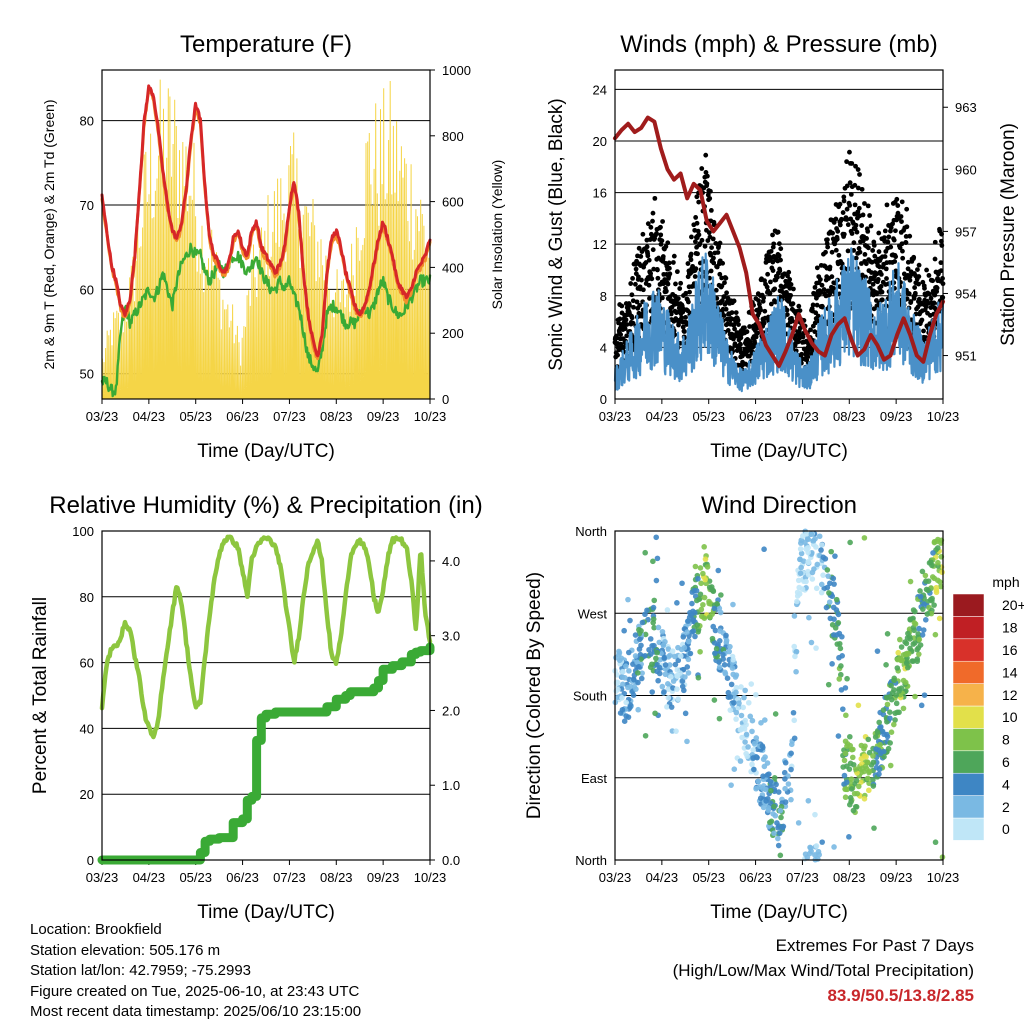 This screenshot has height=1024, width=1024. Describe the element at coordinates (823, 970) in the screenshot. I see `extremes-subtitle: (High/Low/Max Wind/Total Precipitation)` at that location.